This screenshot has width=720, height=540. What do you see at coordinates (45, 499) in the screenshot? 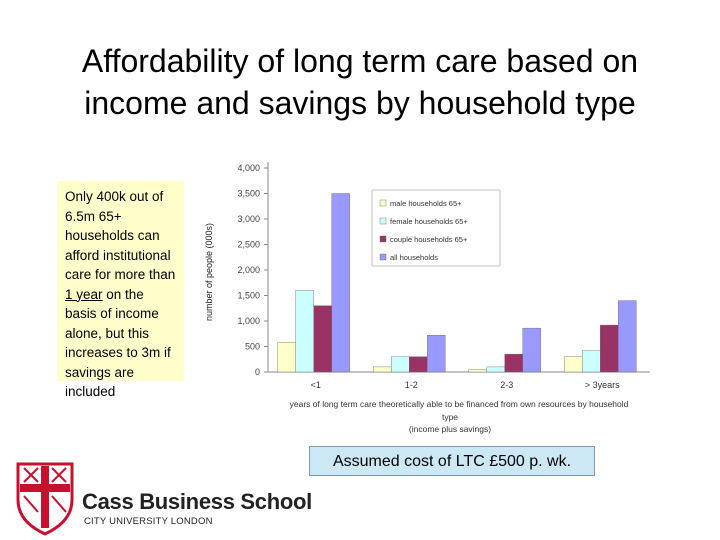
I see `cass-crest-logo` at bounding box center [45, 499].